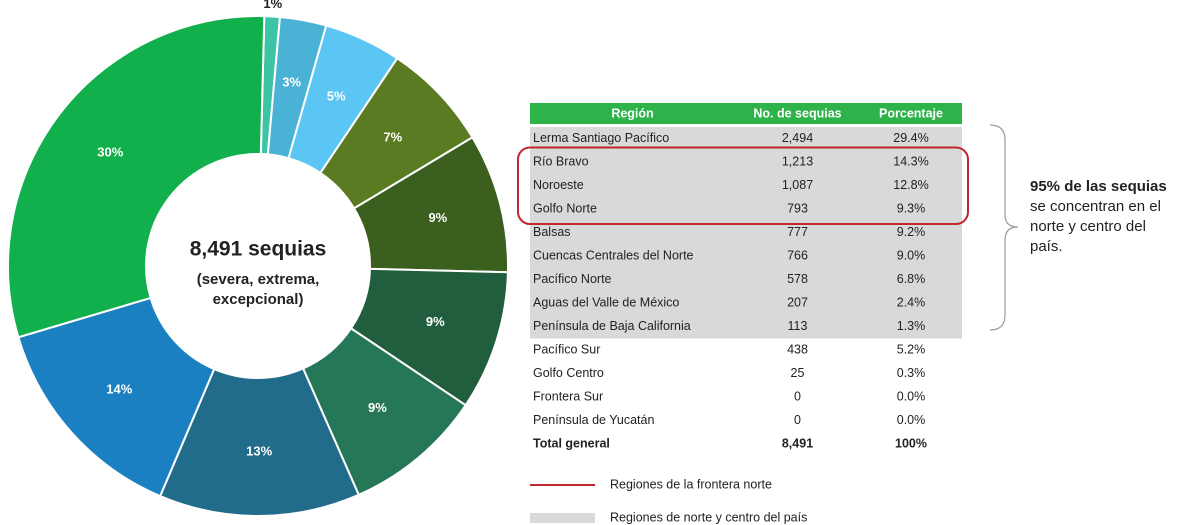 The width and height of the screenshot is (1185, 525). Describe the element at coordinates (797, 209) in the screenshot. I see `table-cell: 793` at that location.